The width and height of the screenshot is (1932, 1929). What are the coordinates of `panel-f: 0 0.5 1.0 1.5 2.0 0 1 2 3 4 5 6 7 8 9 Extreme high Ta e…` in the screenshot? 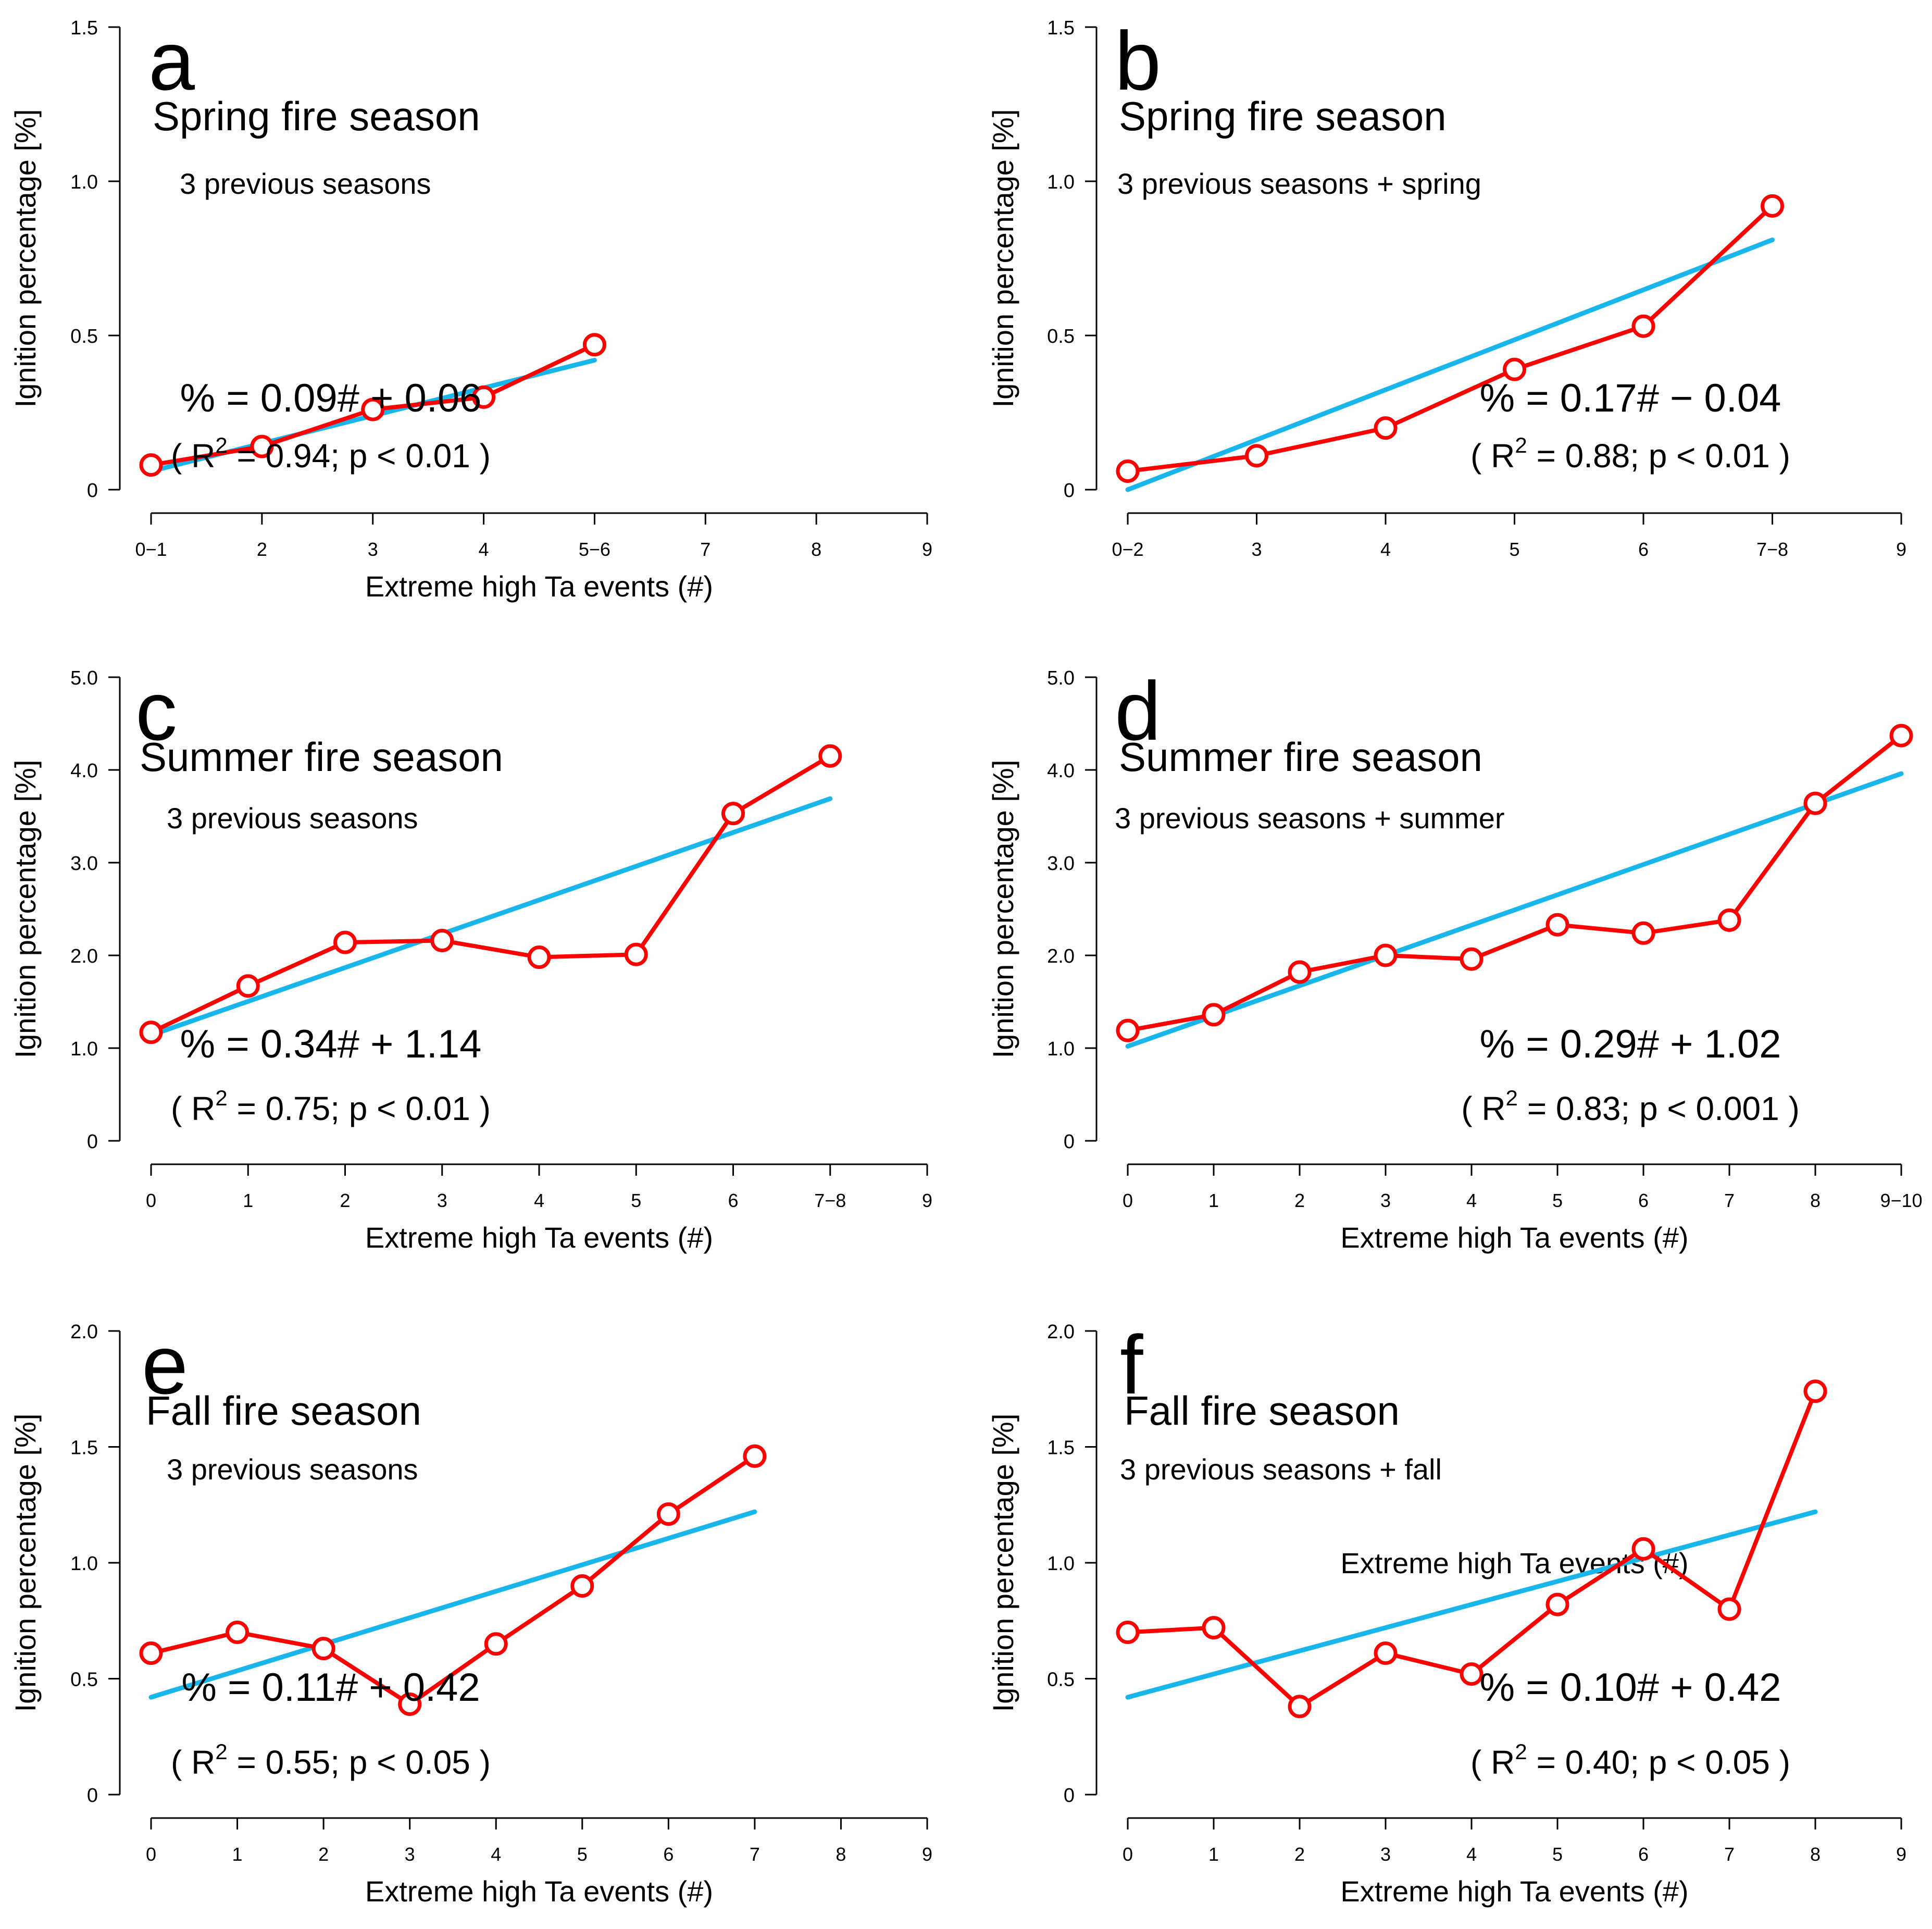 It's located at (1446, 1613).